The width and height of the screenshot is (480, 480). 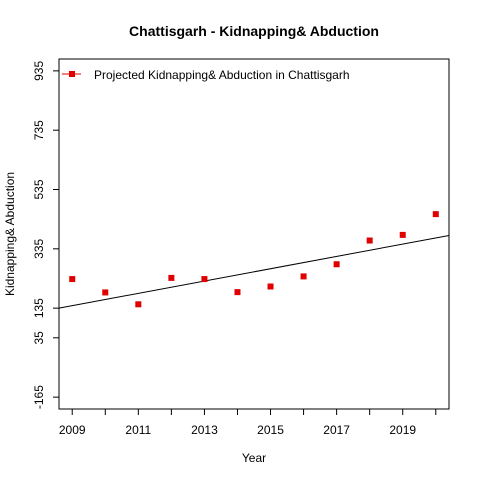 What do you see at coordinates (171, 277) in the screenshot?
I see `data-point-2012` at bounding box center [171, 277].